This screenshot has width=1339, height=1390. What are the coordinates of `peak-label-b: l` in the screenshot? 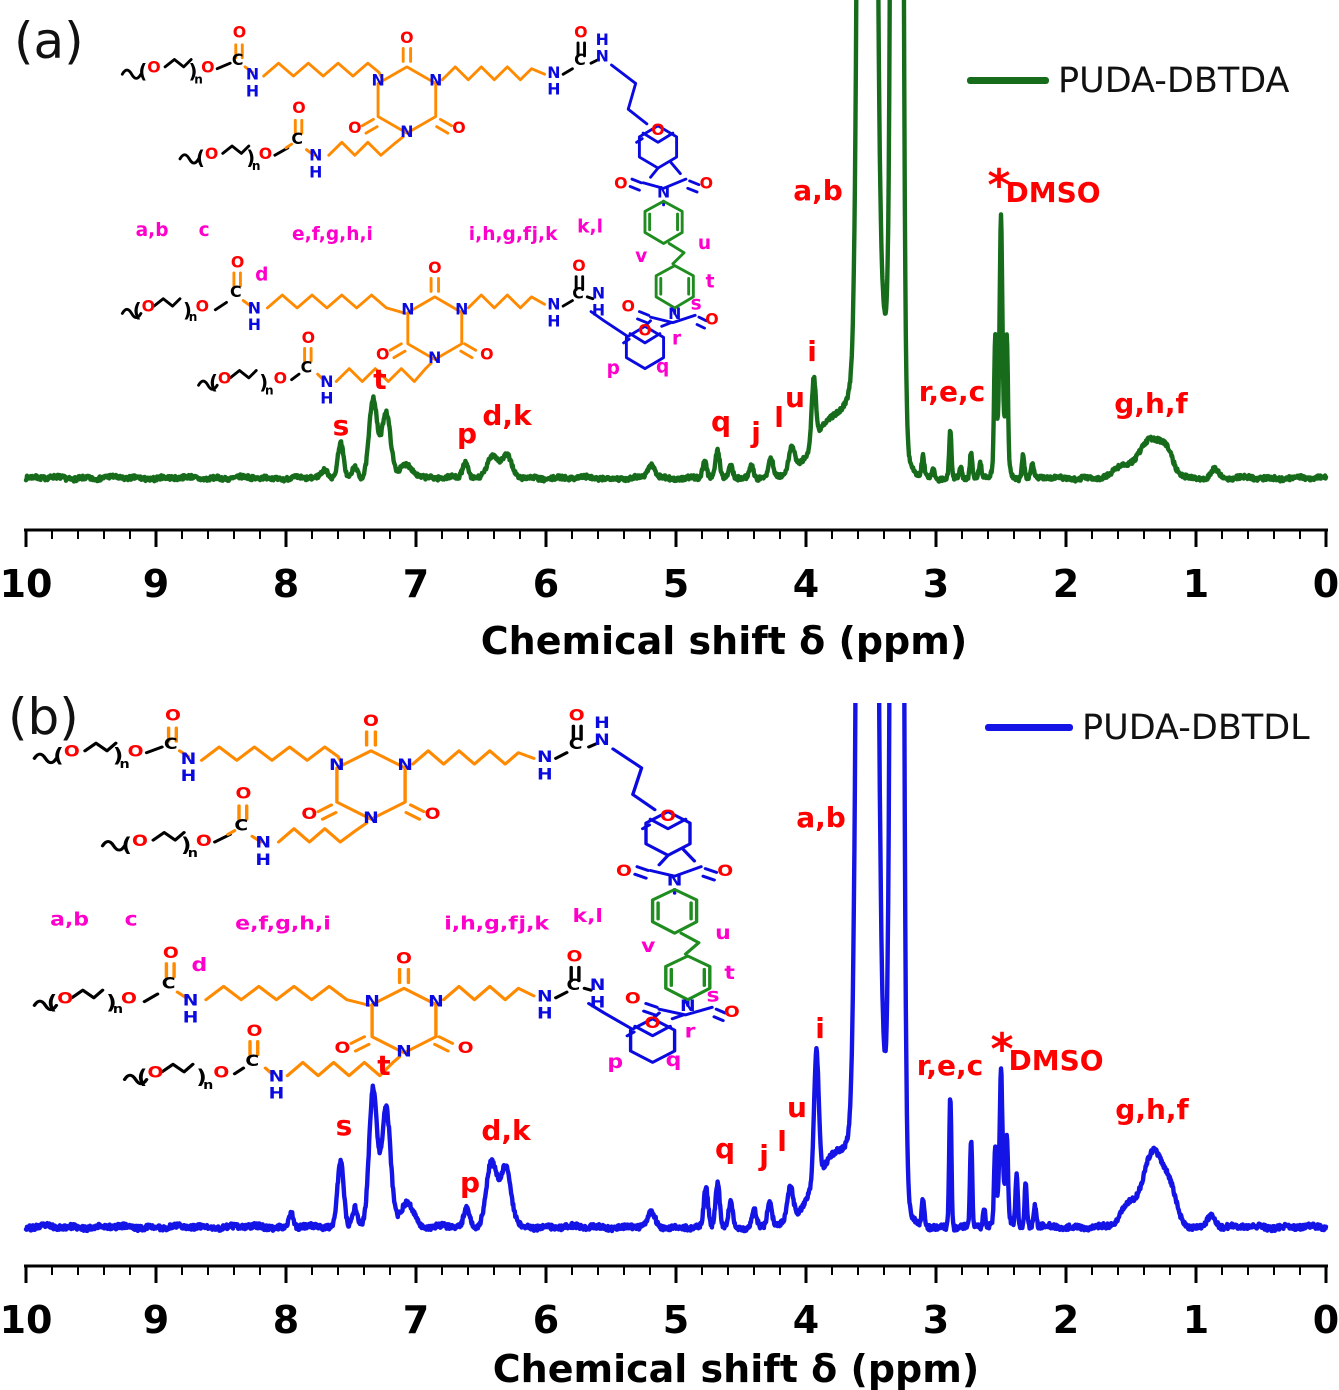 It's located at (782, 1141).